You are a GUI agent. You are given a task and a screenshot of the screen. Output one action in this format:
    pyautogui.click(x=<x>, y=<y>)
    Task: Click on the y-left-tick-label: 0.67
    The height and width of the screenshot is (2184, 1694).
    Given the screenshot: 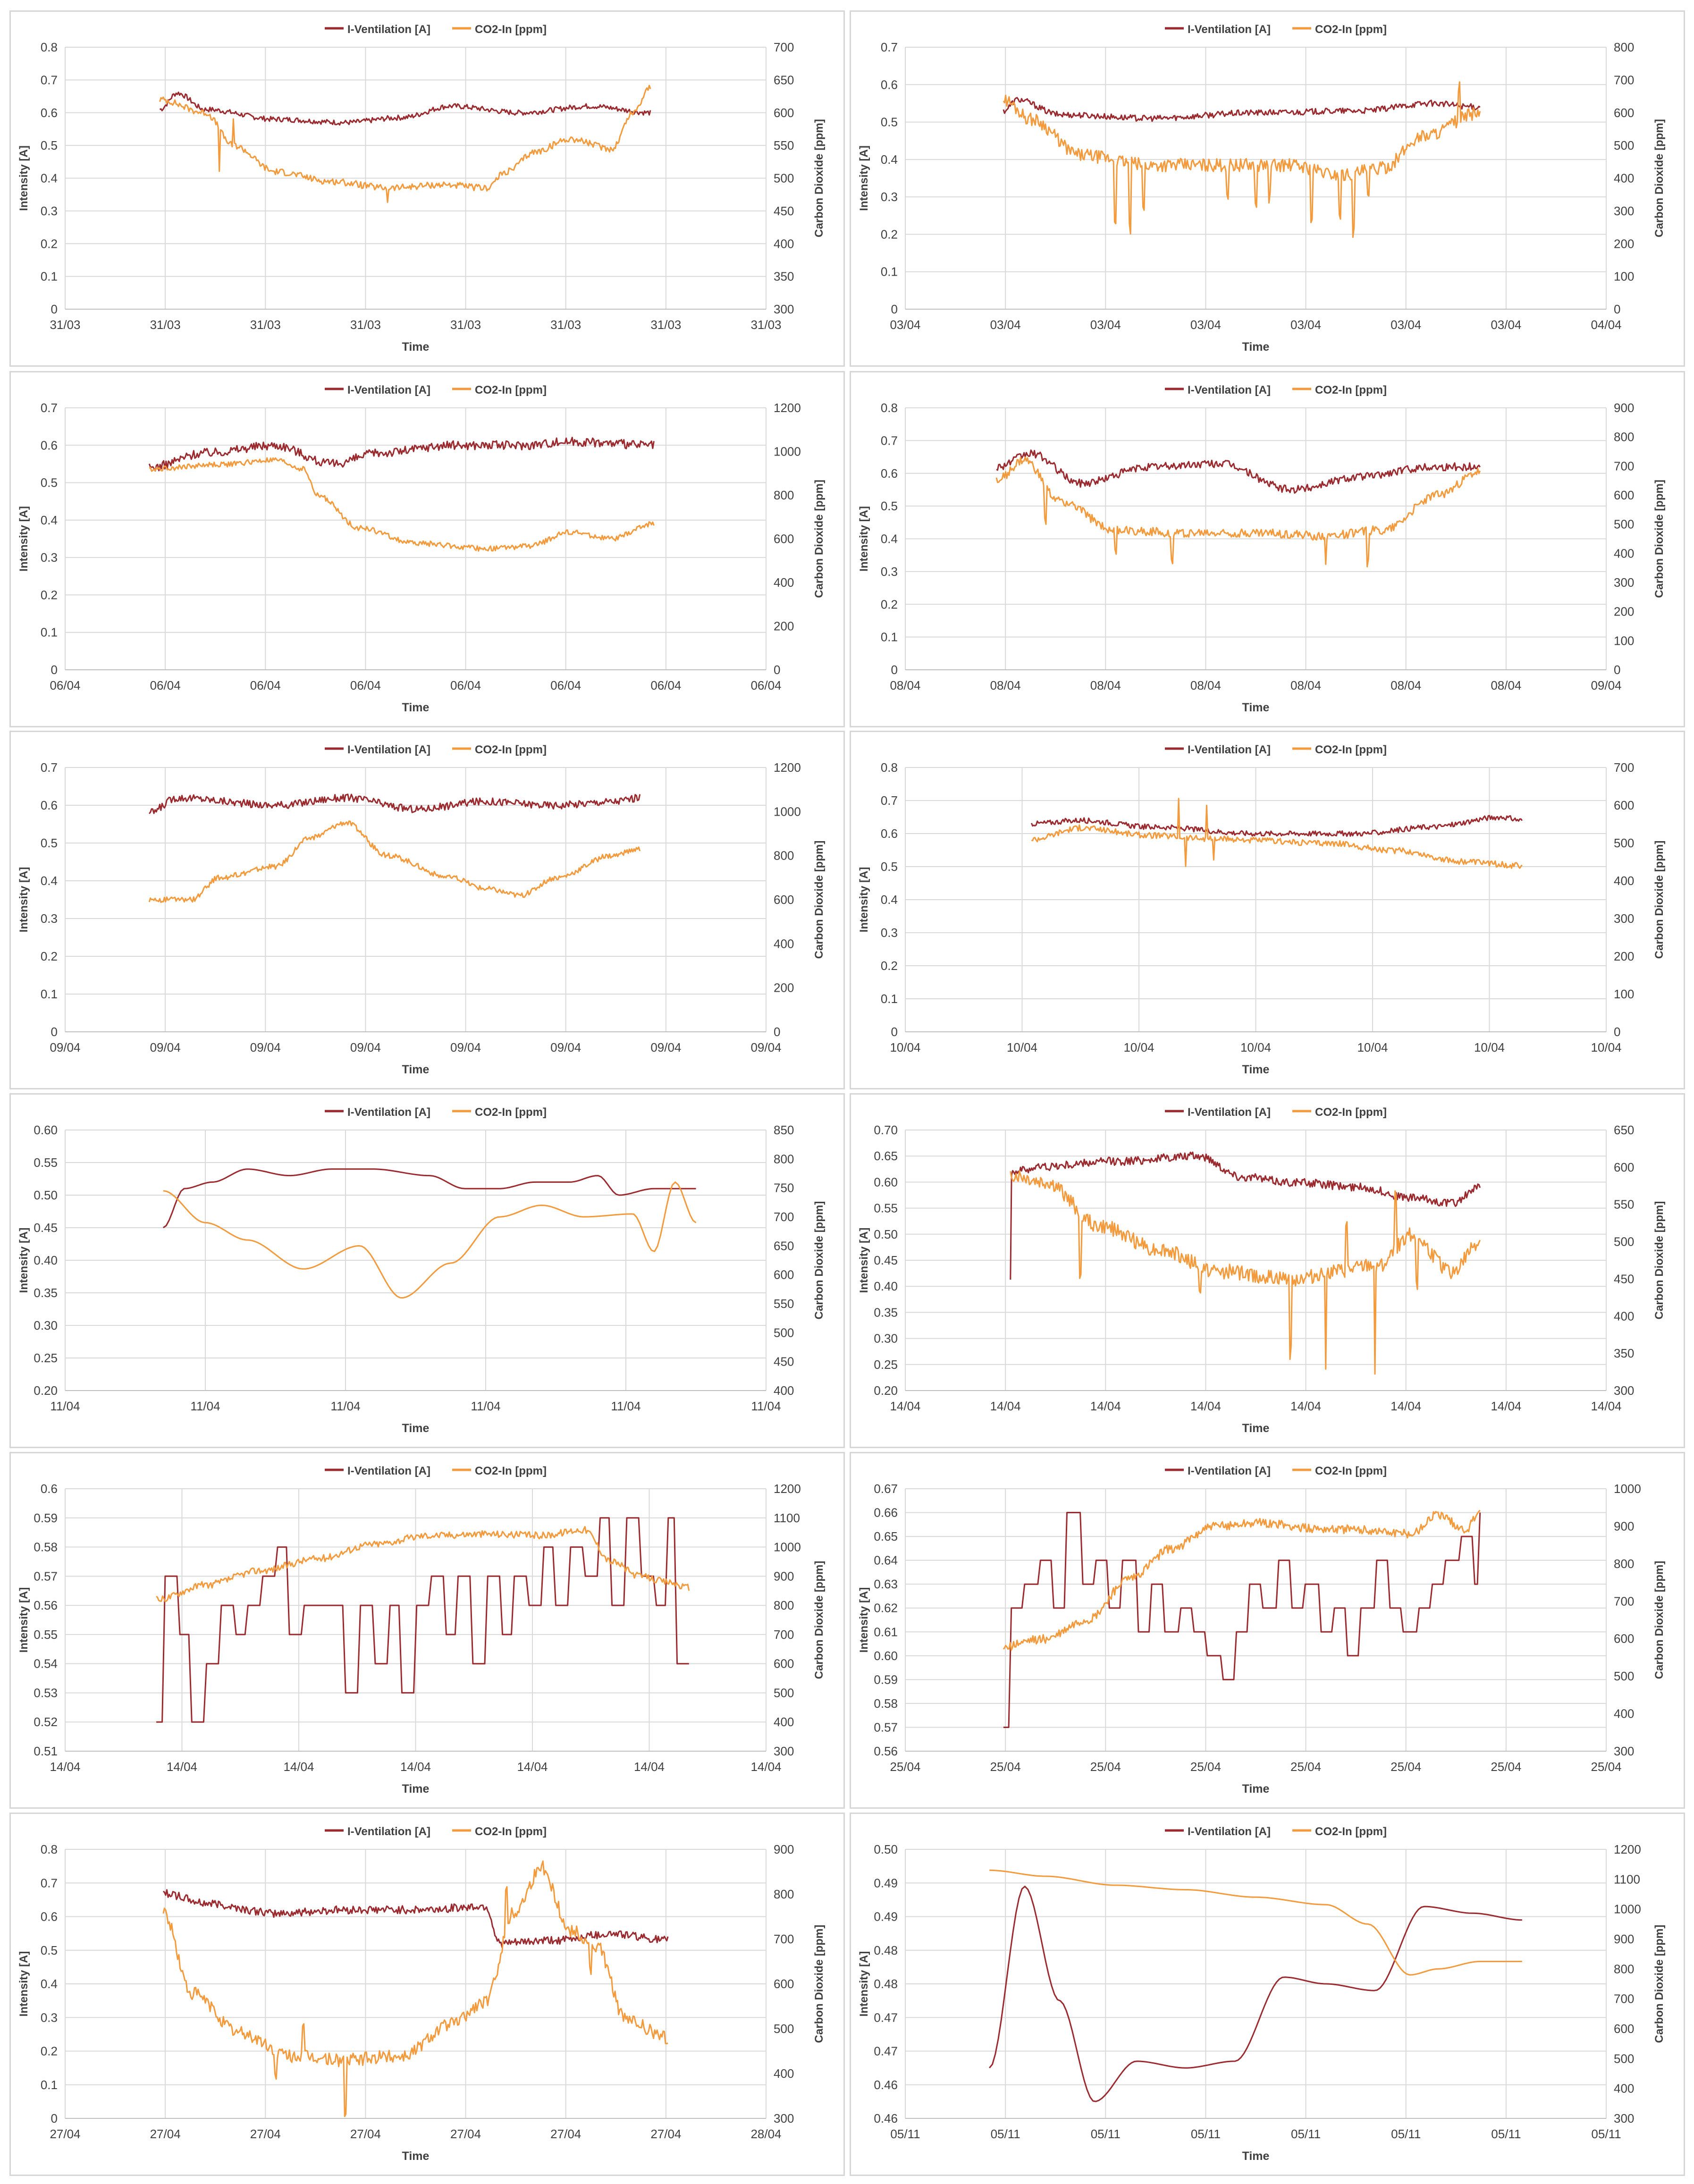 What is the action you would take?
    pyautogui.click(x=886, y=1489)
    